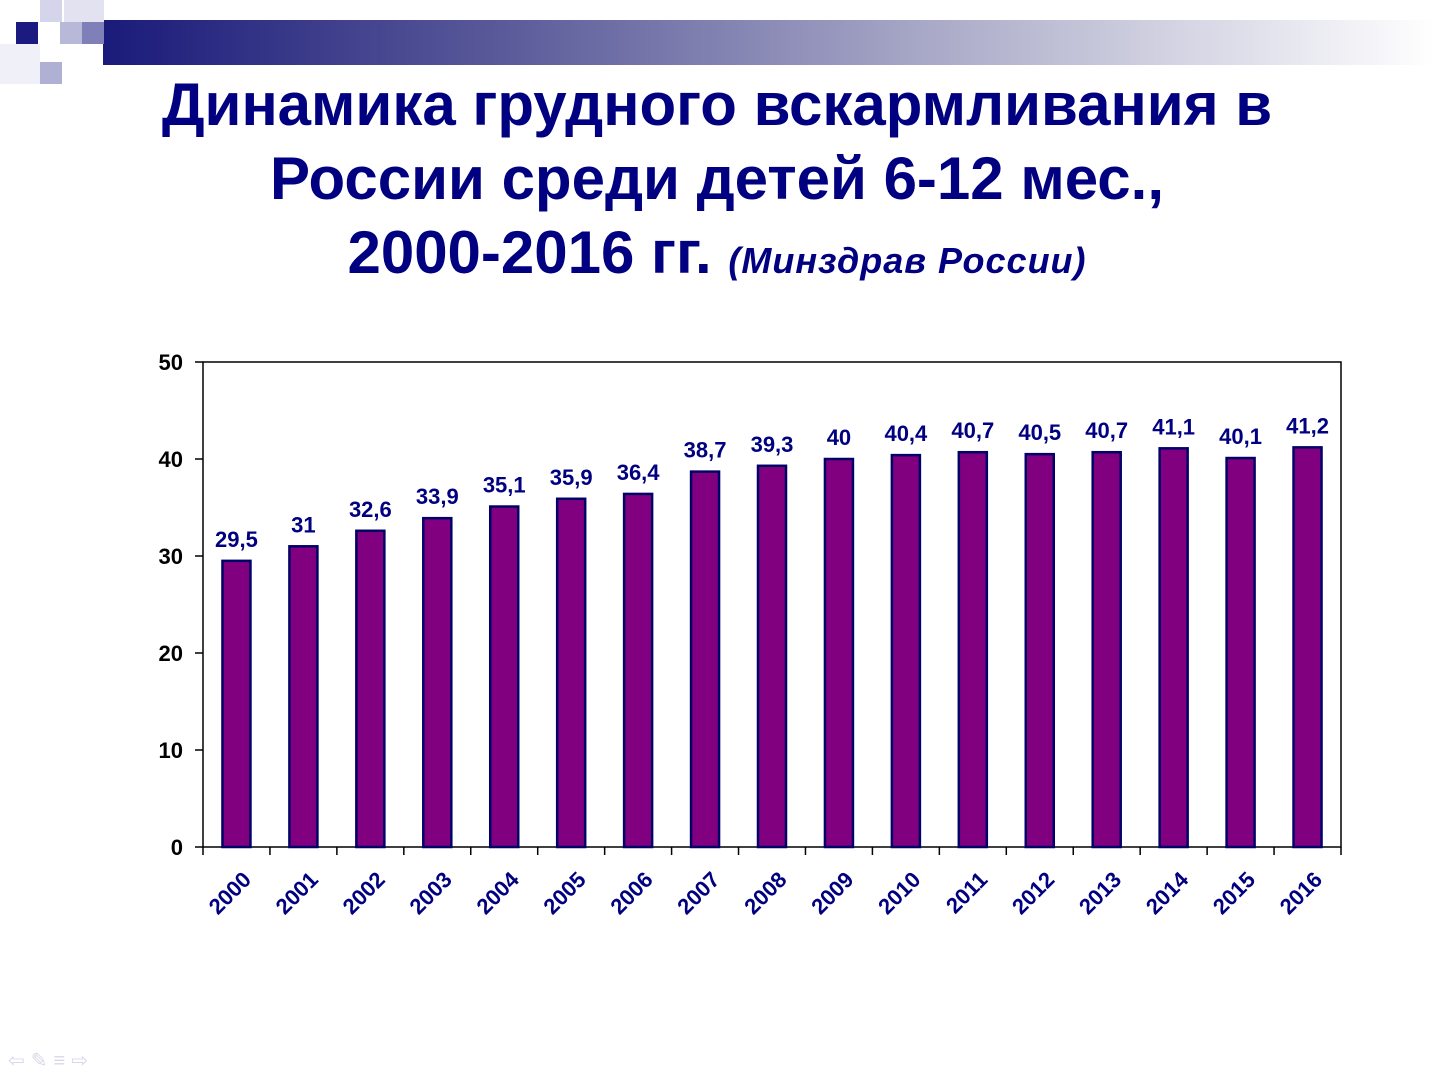 The height and width of the screenshot is (1080, 1434). Describe the element at coordinates (1033, 893) in the screenshot. I see `x-category-label: 2012` at that location.